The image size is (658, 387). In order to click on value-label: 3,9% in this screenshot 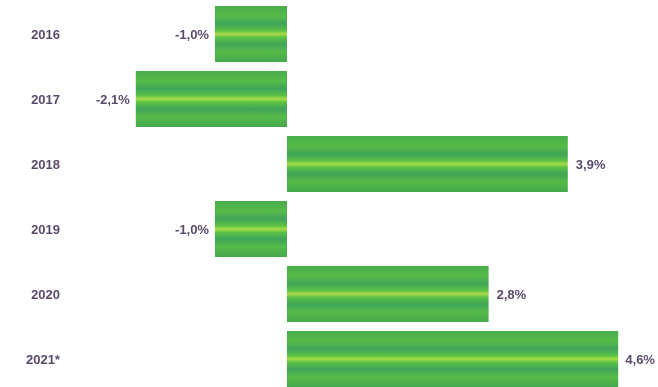, I will do `click(591, 164)`.